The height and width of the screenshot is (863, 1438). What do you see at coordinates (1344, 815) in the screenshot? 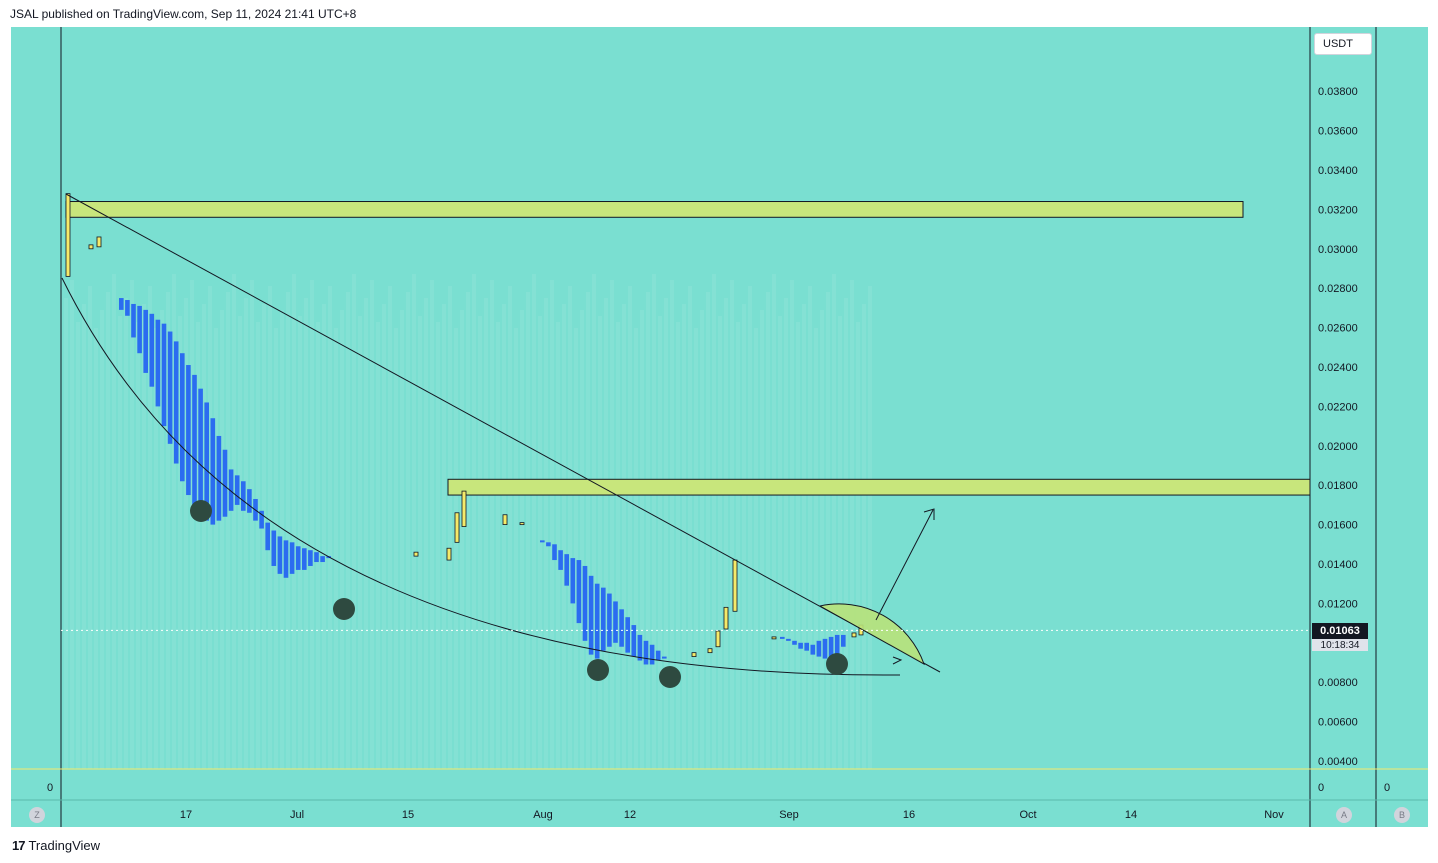
I see `auto-scale-button: A` at bounding box center [1344, 815].